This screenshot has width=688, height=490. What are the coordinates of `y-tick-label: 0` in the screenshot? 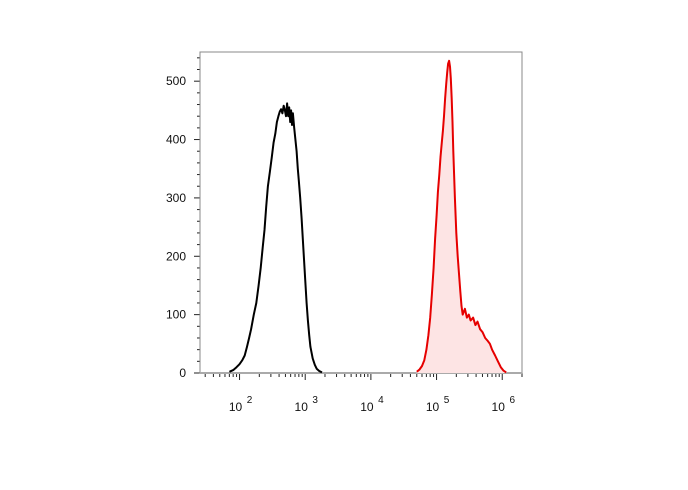 It's located at (182, 373).